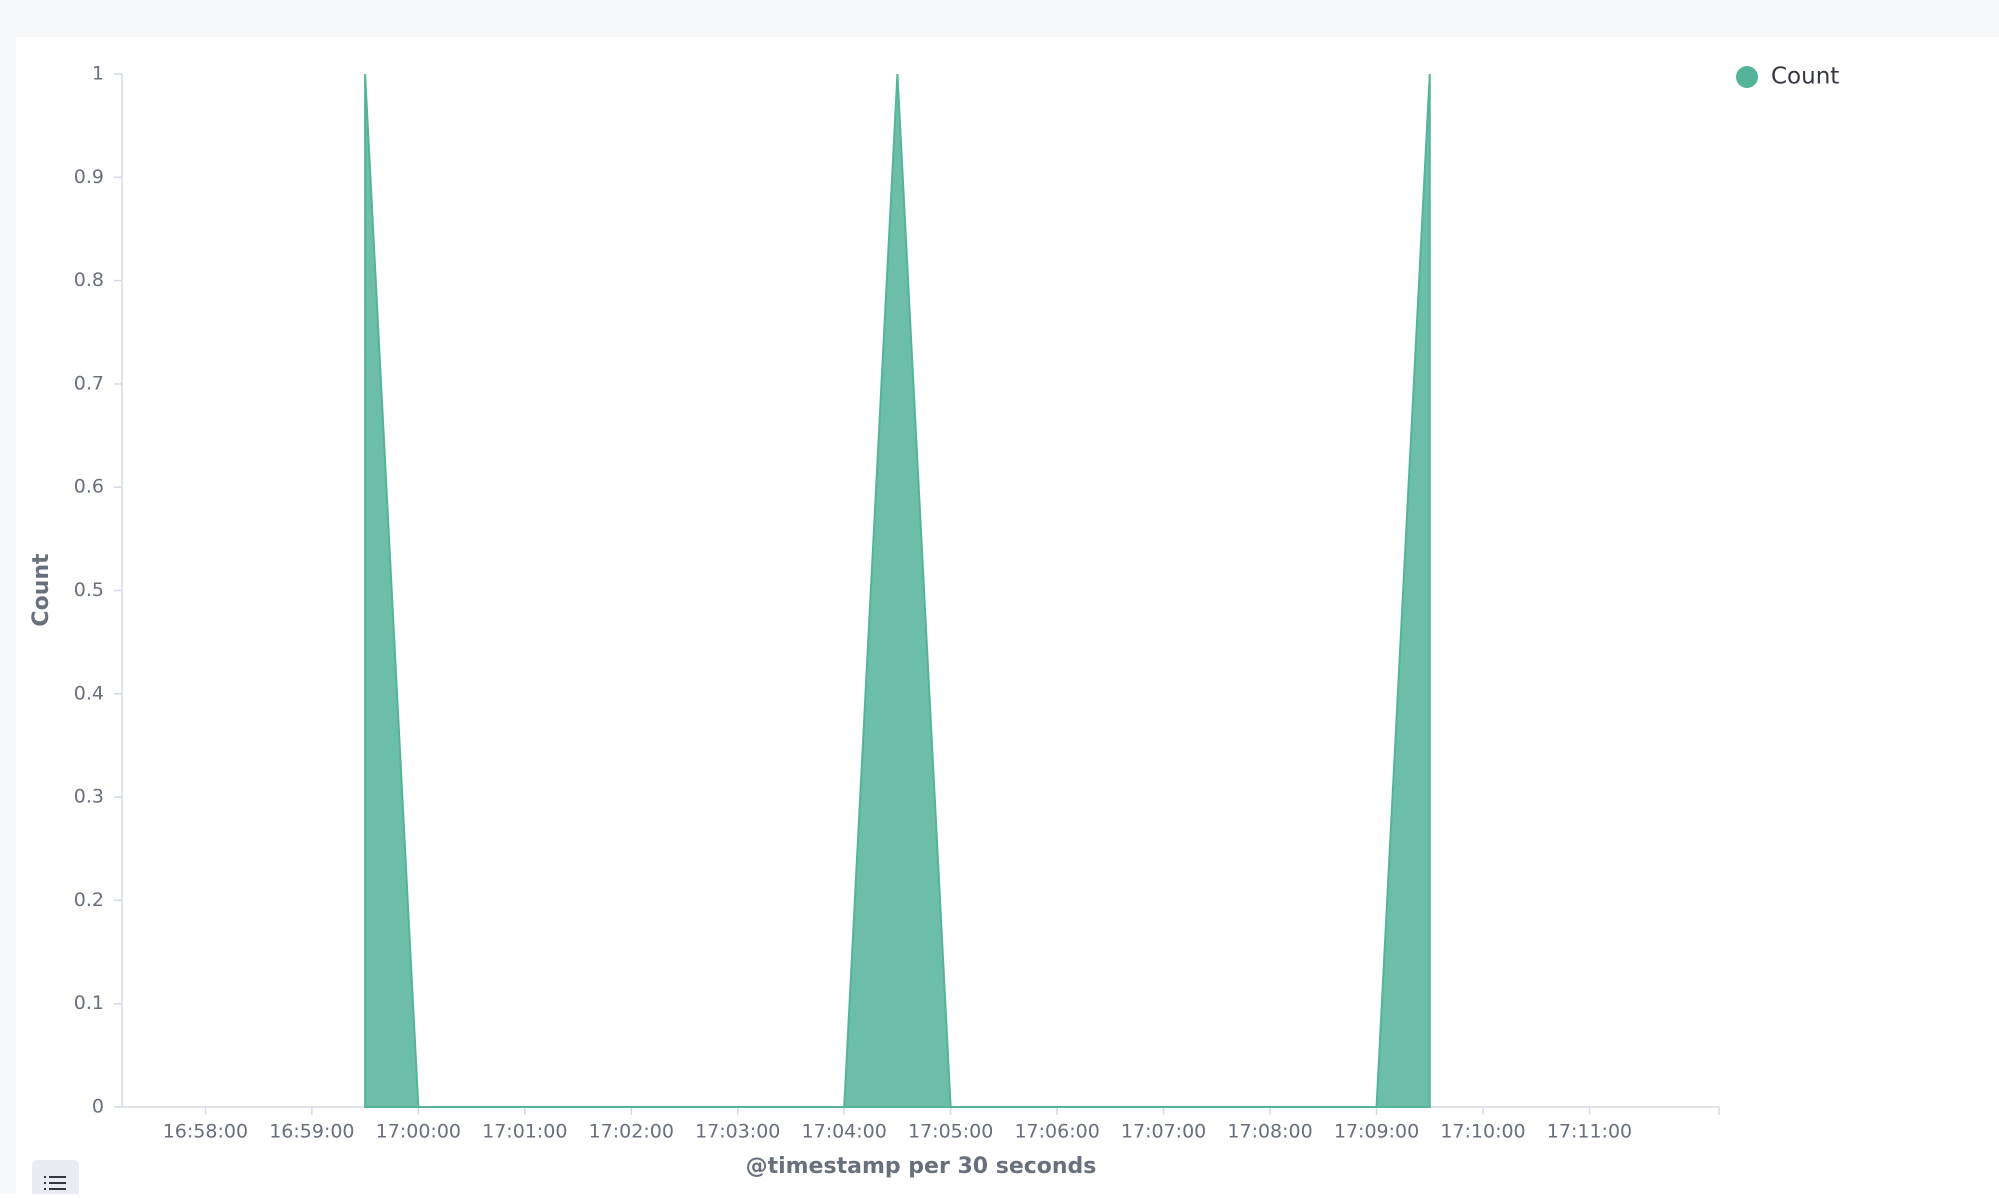  What do you see at coordinates (1747, 77) in the screenshot?
I see `legend-swatch` at bounding box center [1747, 77].